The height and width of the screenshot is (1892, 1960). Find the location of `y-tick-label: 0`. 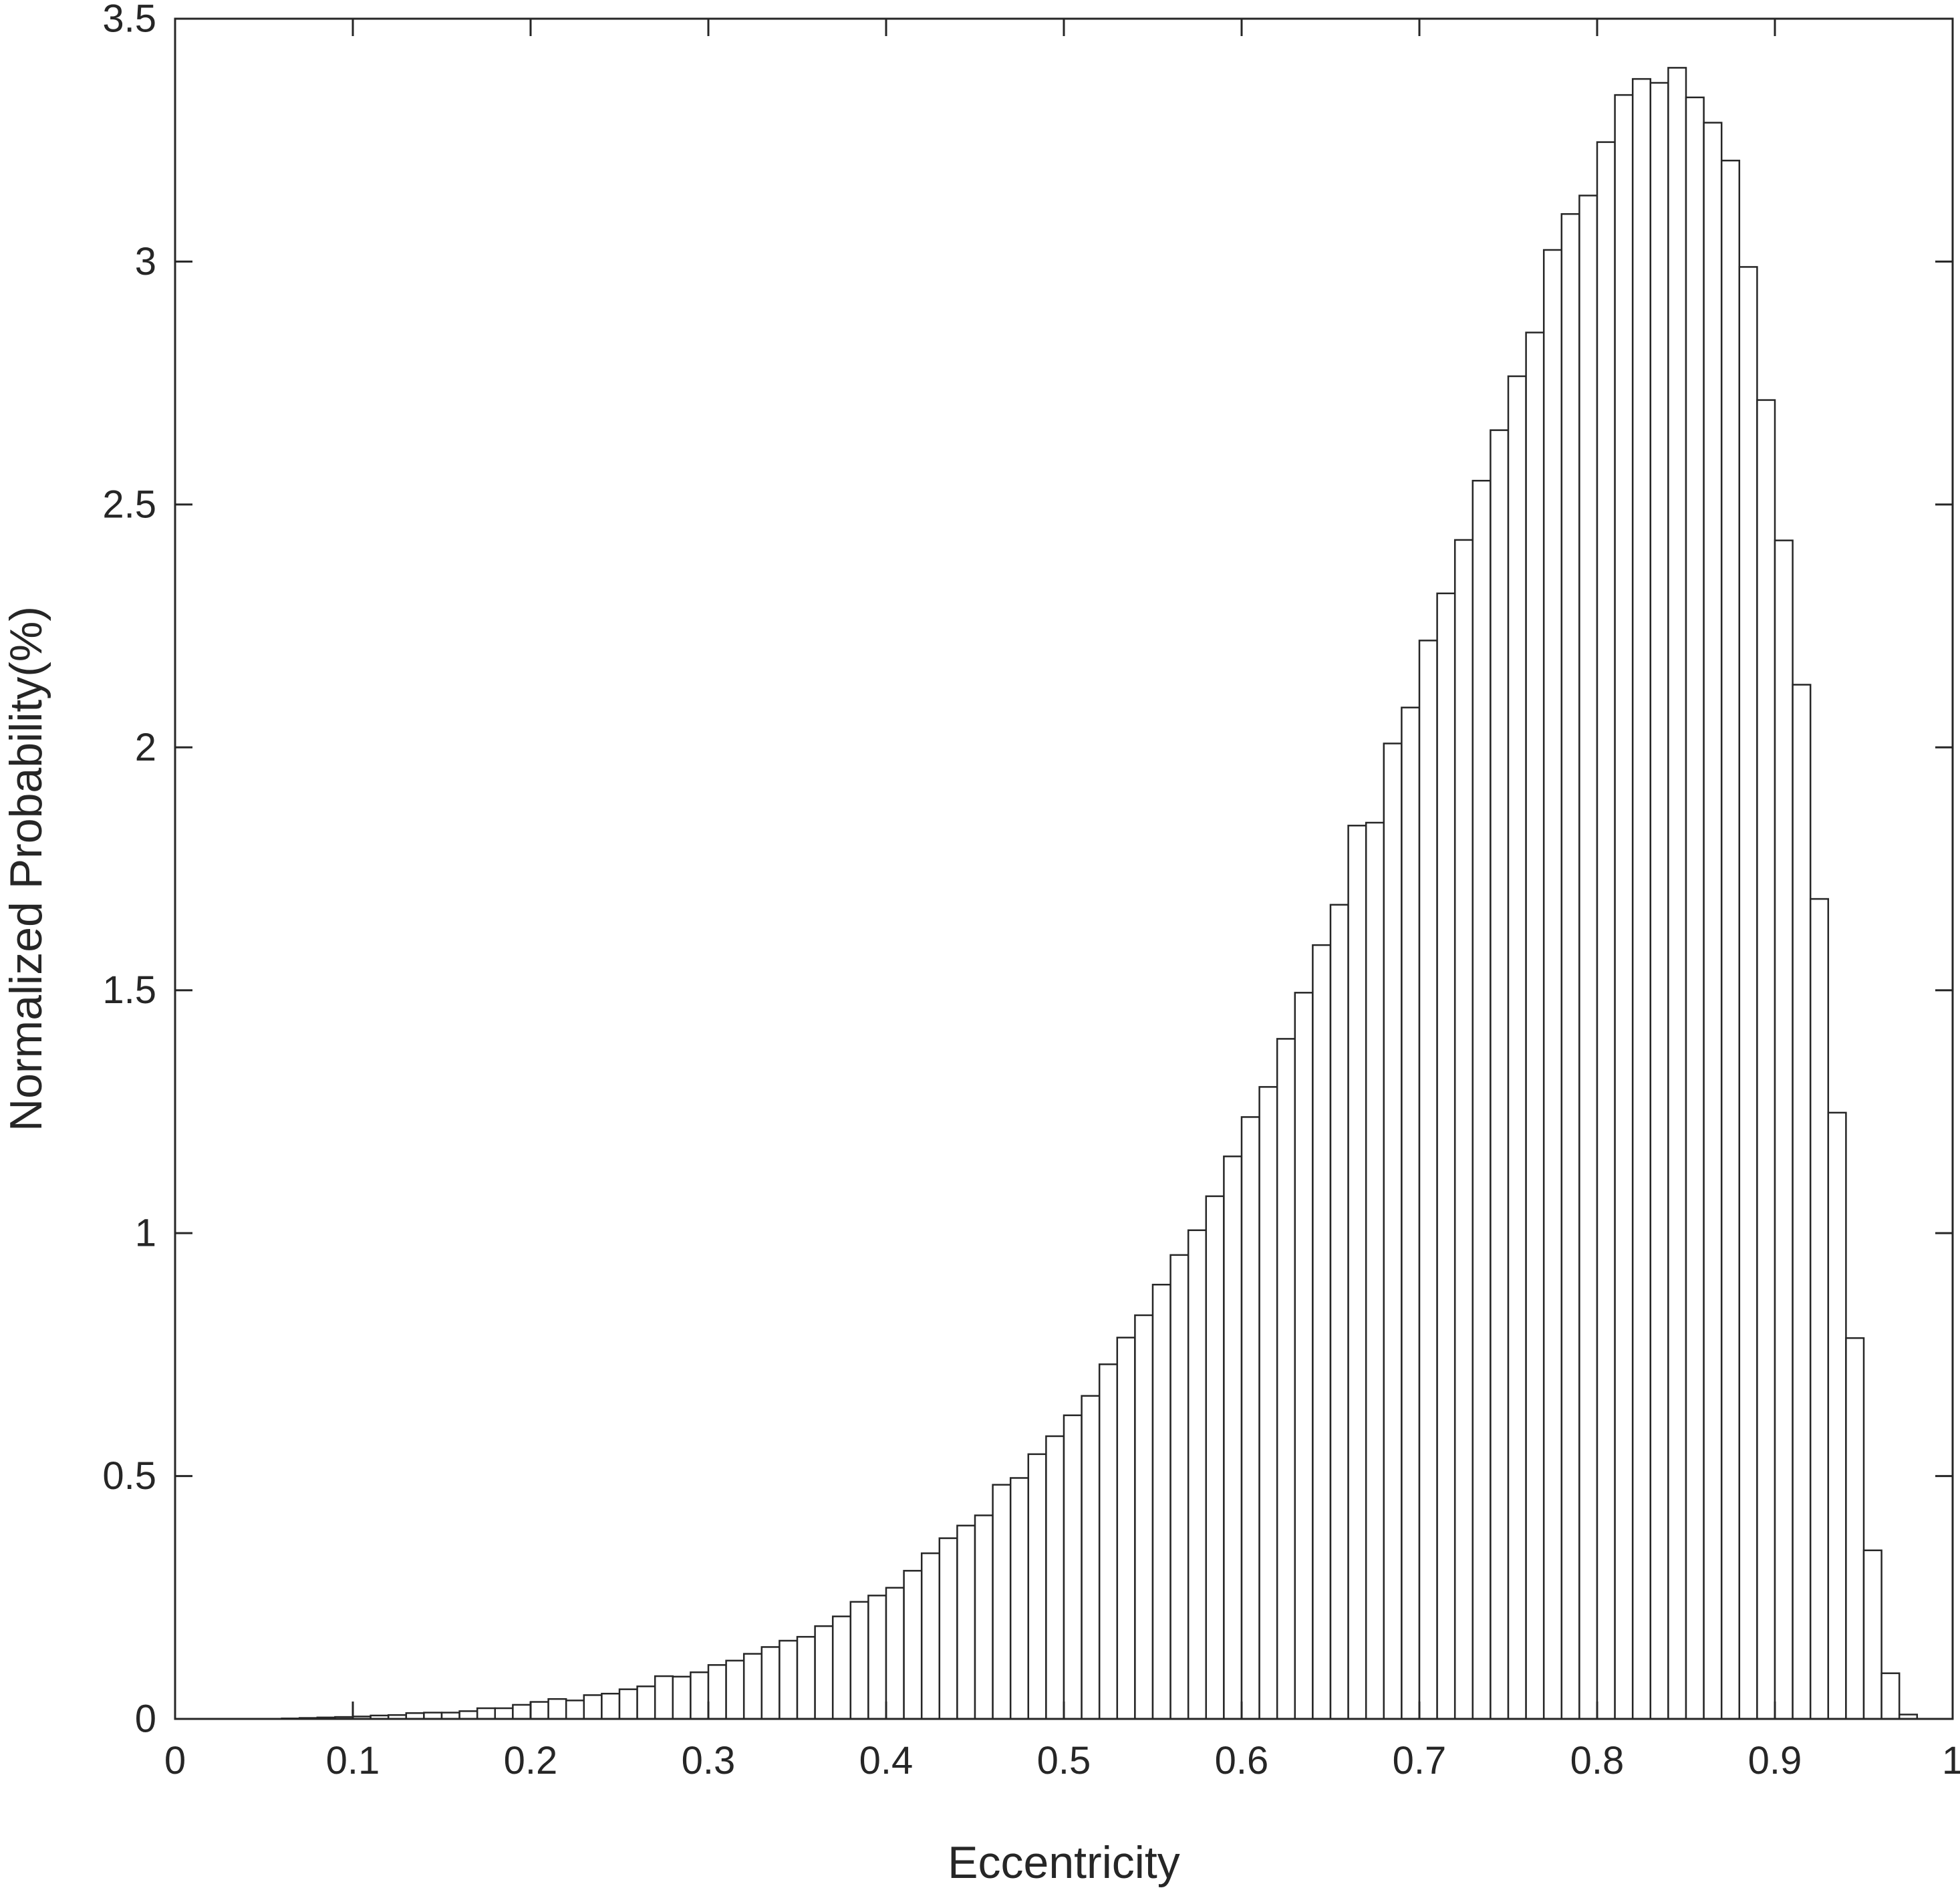

y-tick-label: 0 is located at coordinates (145, 1719).